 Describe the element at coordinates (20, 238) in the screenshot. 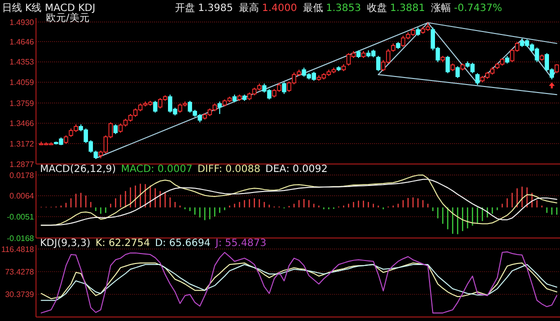

I see `y-tick-label: -0.0168` at that location.